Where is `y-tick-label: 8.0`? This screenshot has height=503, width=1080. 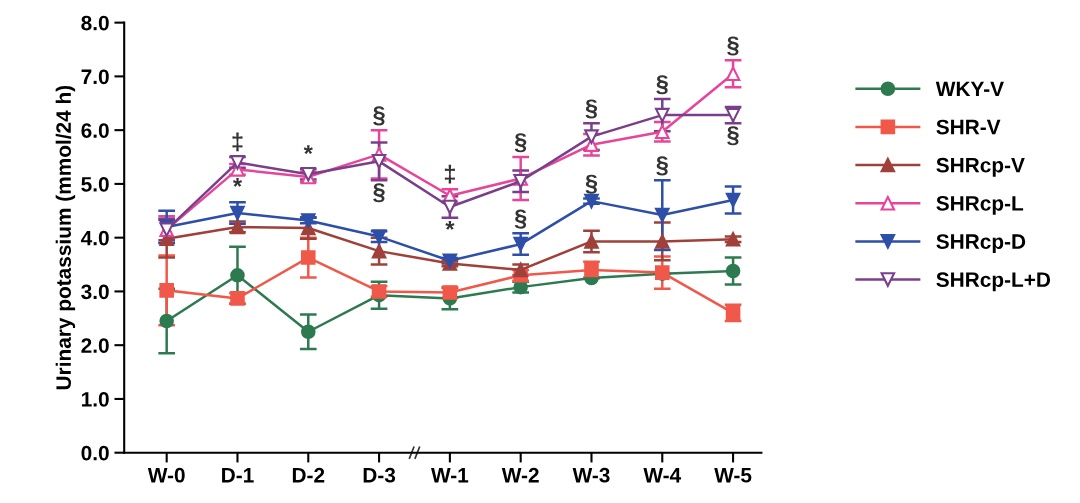 y-tick-label: 8.0 is located at coordinates (95, 23).